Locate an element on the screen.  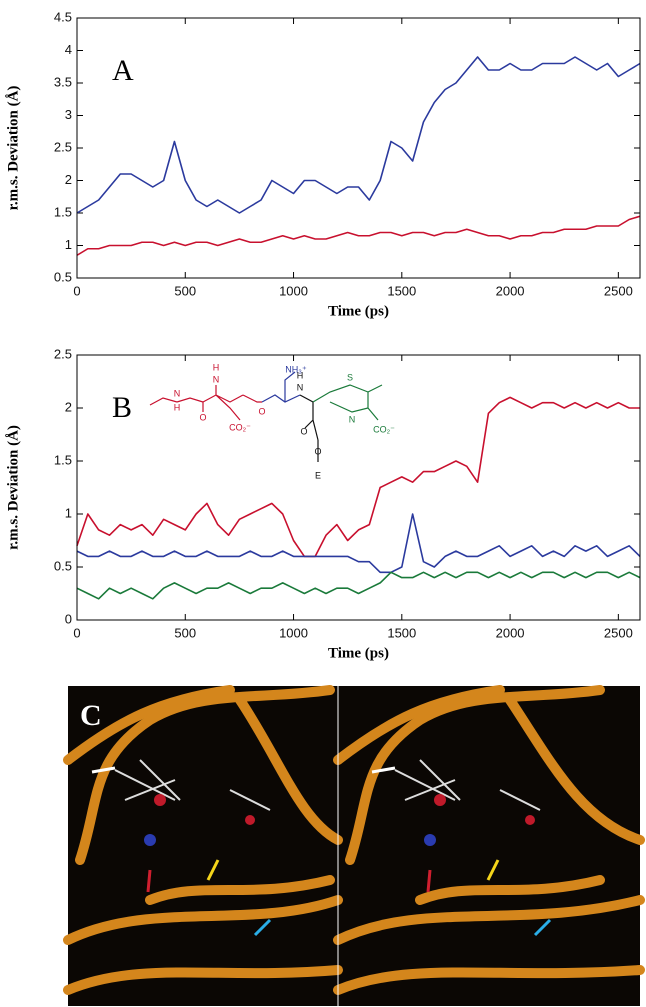
panel-label: C is located at coordinates (91, 715).